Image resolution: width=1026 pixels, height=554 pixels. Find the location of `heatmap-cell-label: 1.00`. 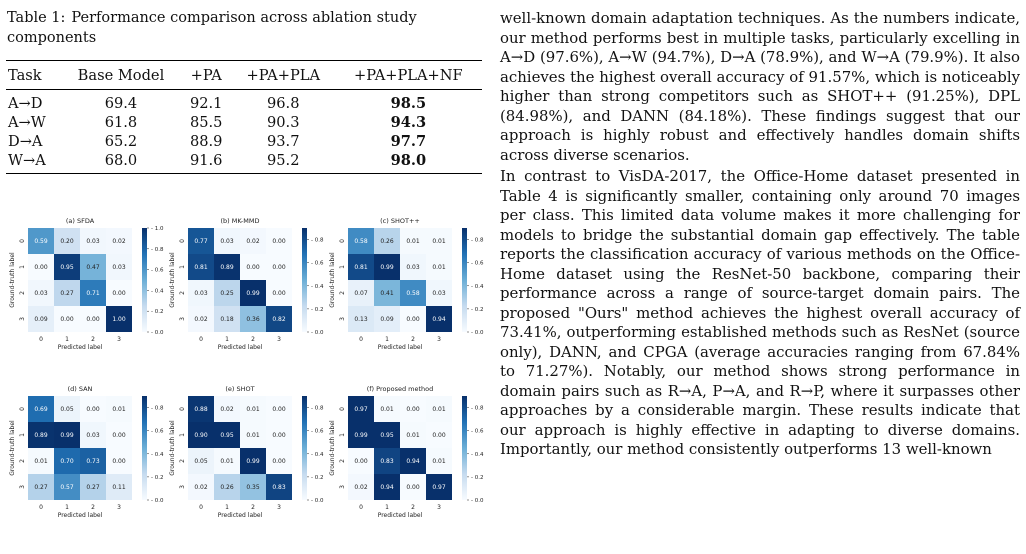

heatmap-cell-label: 1.00 is located at coordinates (119, 319).